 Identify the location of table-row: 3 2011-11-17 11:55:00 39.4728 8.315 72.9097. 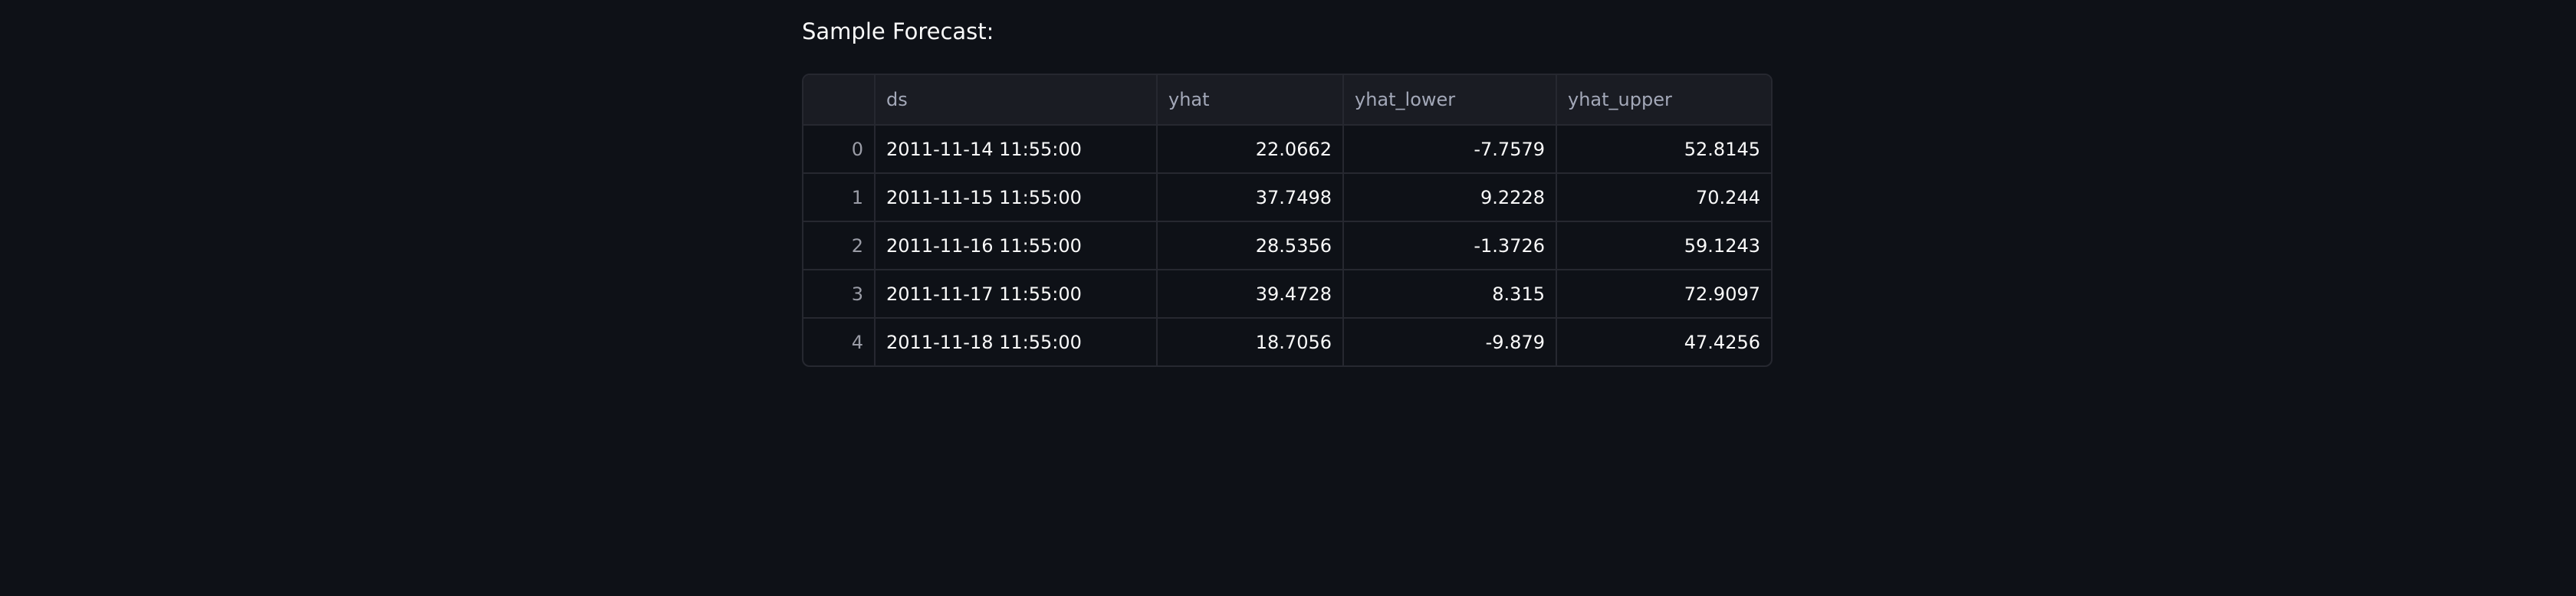
(1287, 293).